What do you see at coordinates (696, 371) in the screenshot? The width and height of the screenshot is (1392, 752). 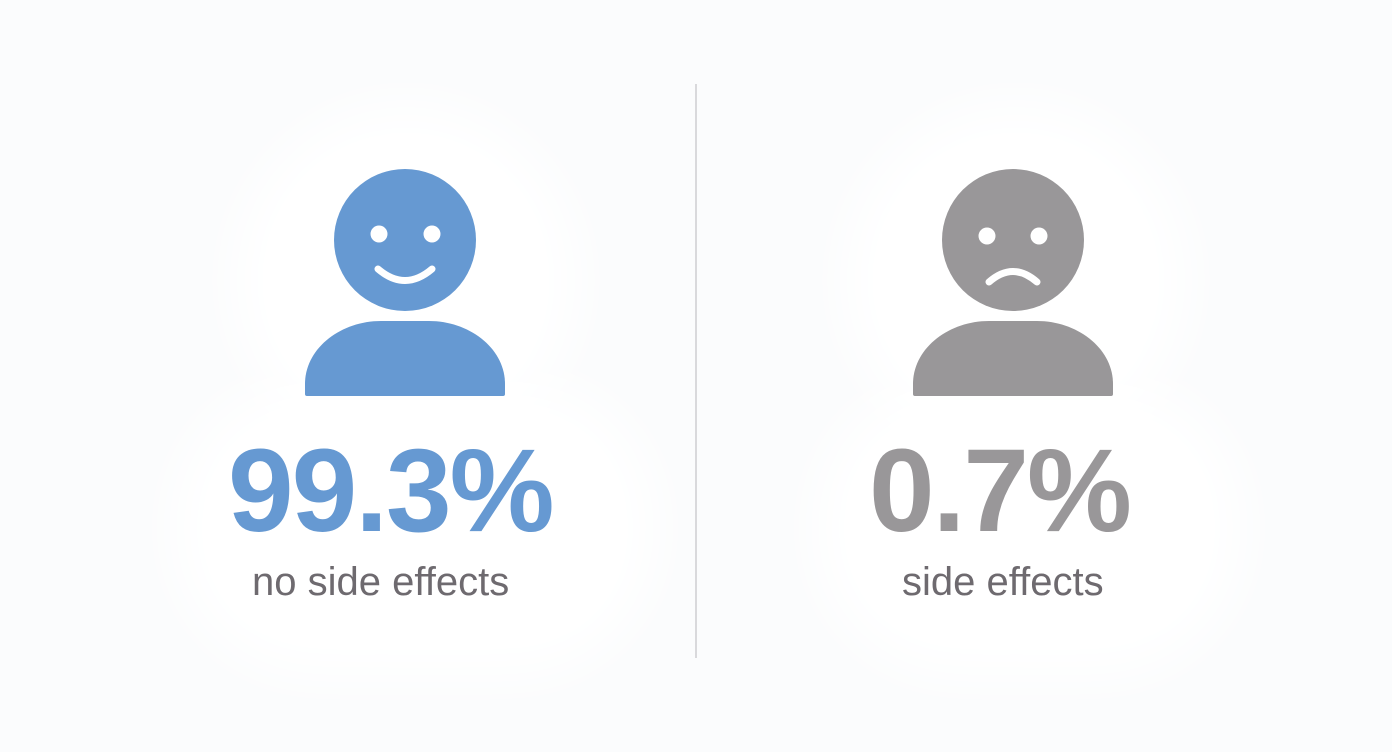 I see `divider` at bounding box center [696, 371].